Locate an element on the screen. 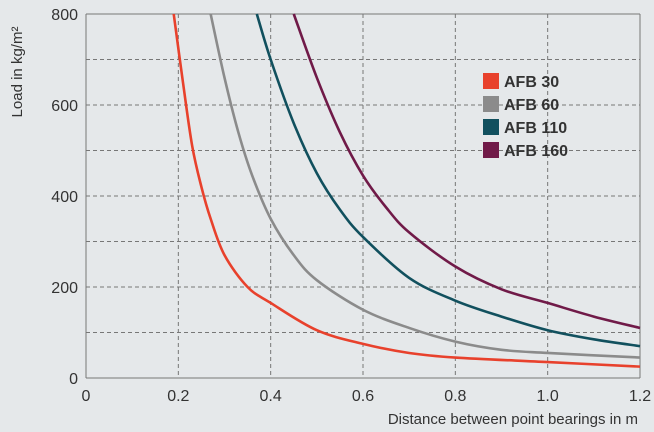  x-tick-label: 0.8 is located at coordinates (455, 396).